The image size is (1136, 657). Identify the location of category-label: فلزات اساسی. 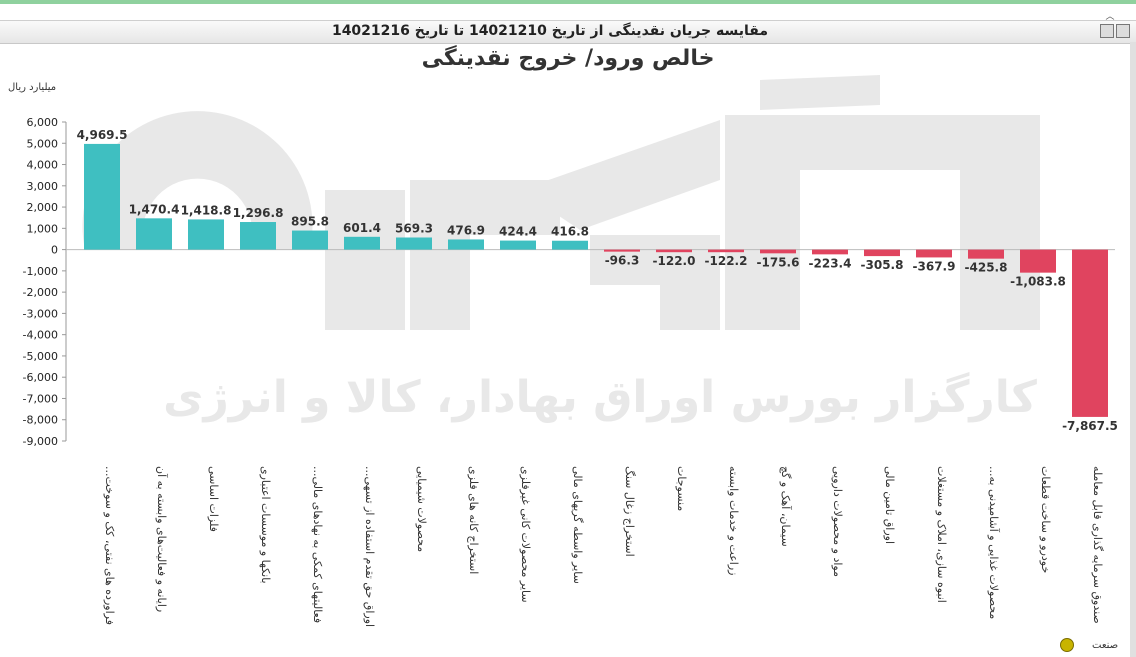
(213, 499).